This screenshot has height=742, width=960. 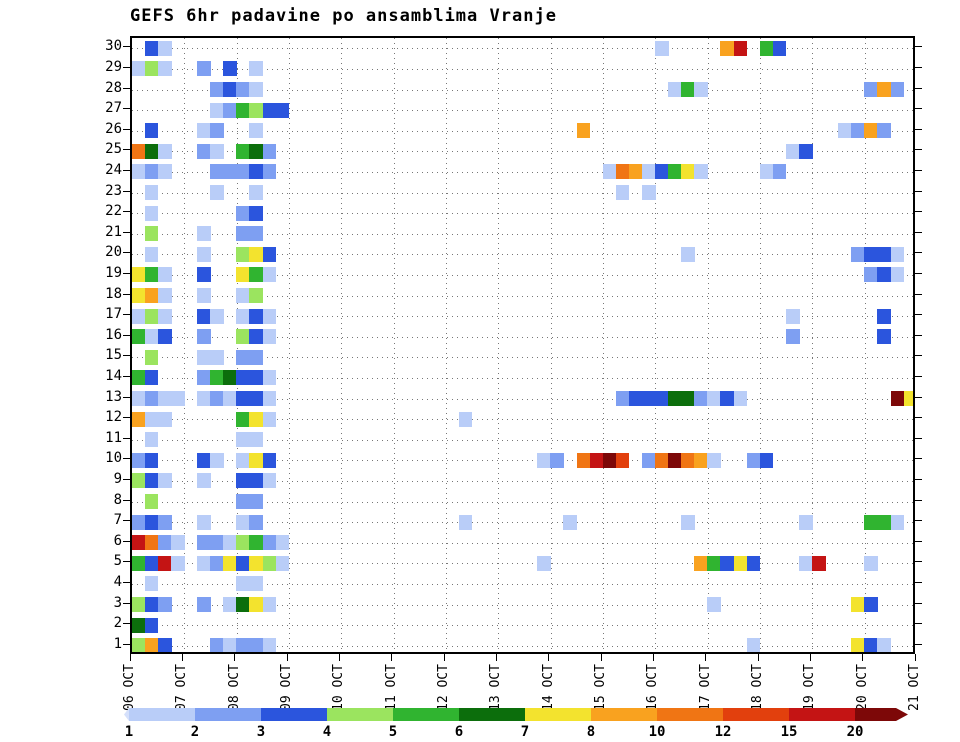 I want to click on y-axis-tick-label: 16, so click(x=113, y=334).